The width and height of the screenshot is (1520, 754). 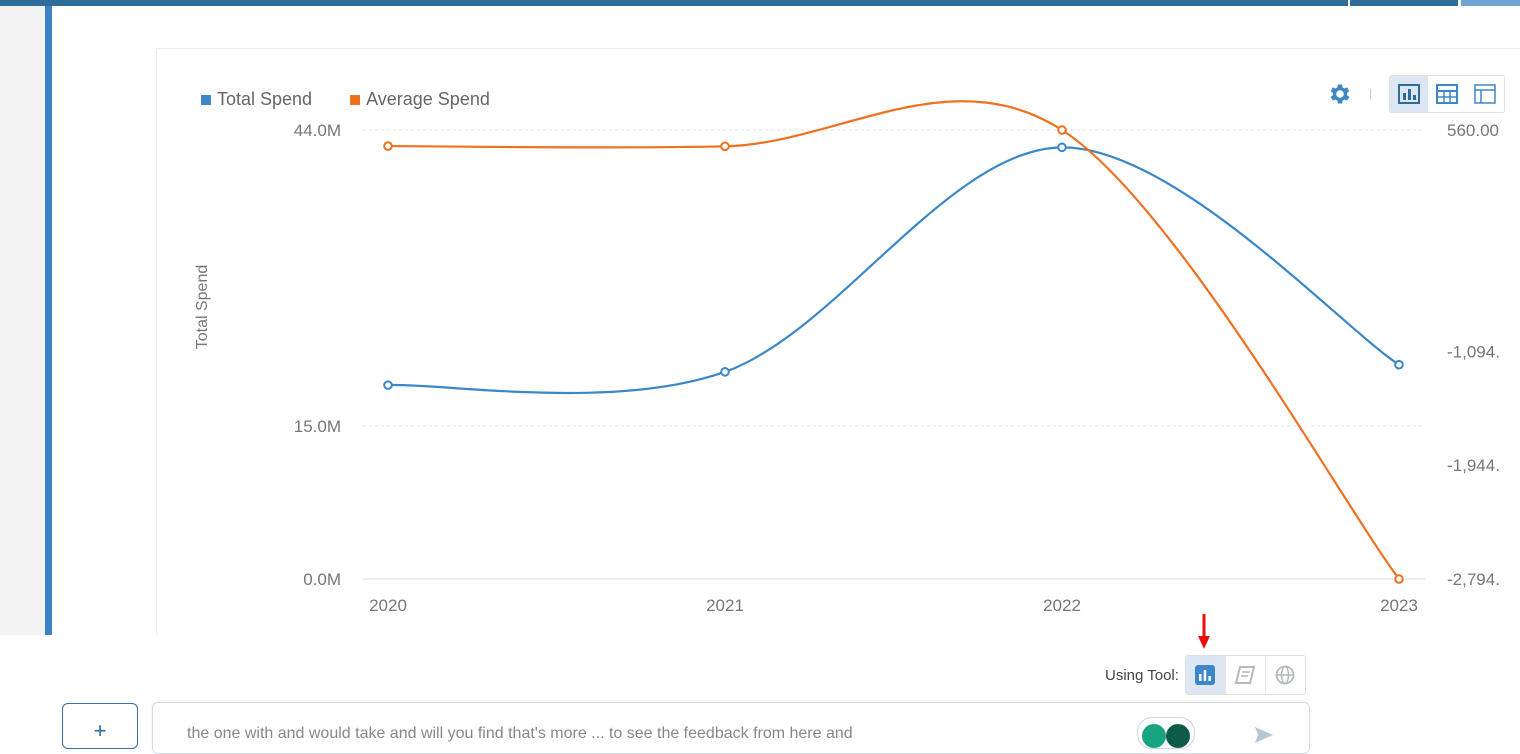 I want to click on chart-settings-button, so click(x=1340, y=94).